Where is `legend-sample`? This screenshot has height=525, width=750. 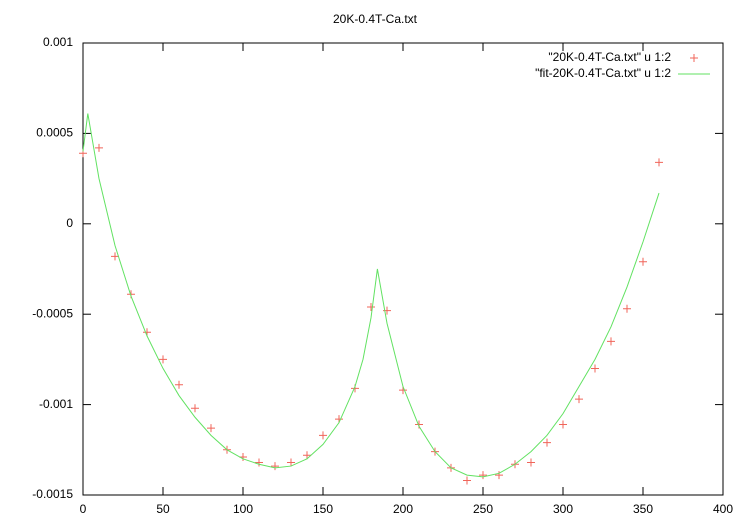
legend-sample is located at coordinates (694, 58).